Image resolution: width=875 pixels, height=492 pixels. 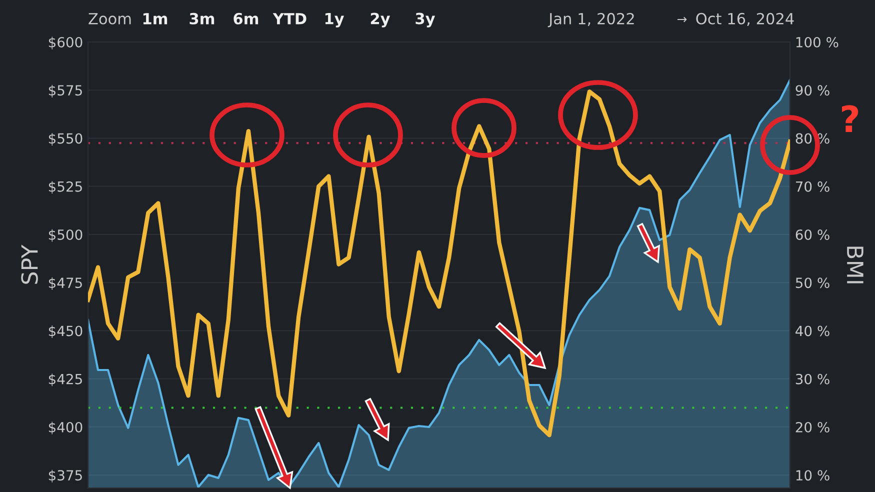 What do you see at coordinates (65, 428) in the screenshot?
I see `y-tick-label: $400` at bounding box center [65, 428].